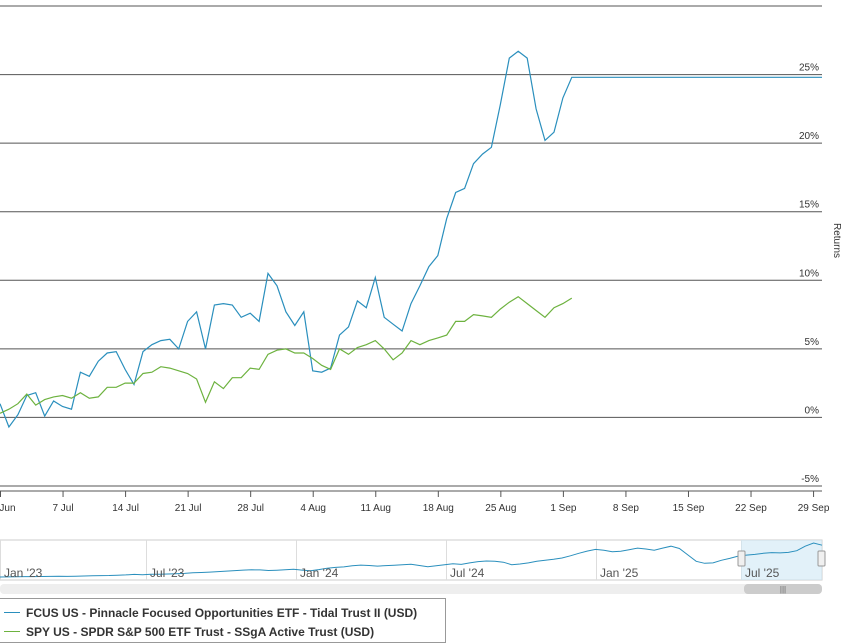  What do you see at coordinates (812, 342) in the screenshot?
I see `y-tick-label: 5%` at bounding box center [812, 342].